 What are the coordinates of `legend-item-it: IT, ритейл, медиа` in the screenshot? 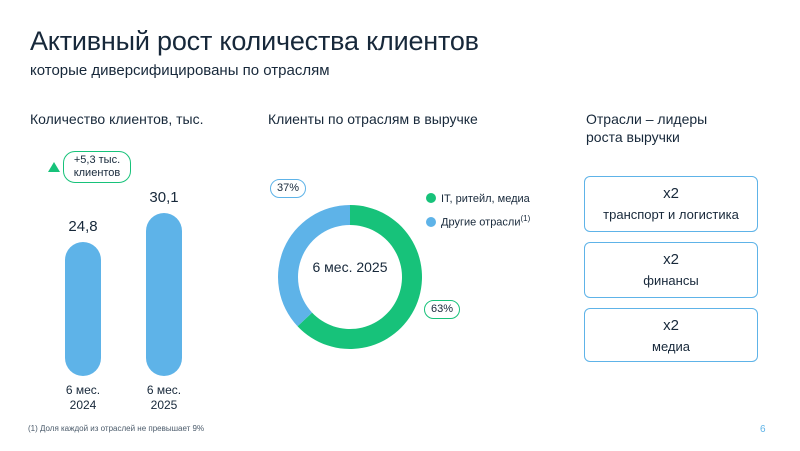 It's located at (478, 199).